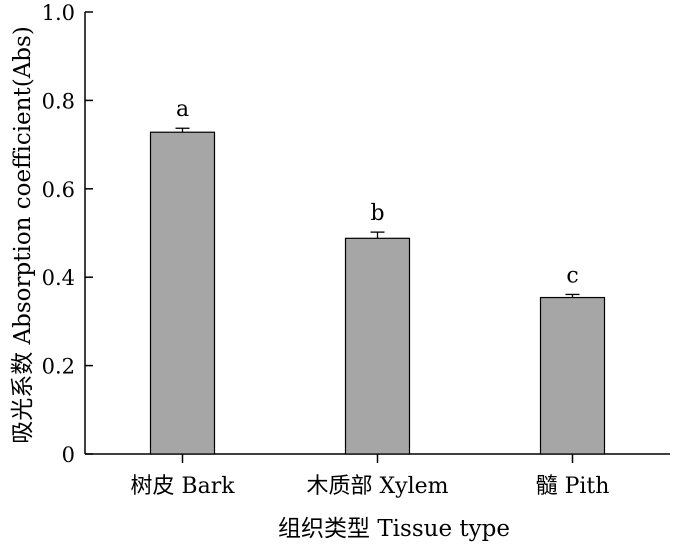 The height and width of the screenshot is (545, 700). What do you see at coordinates (572, 275) in the screenshot?
I see `significance-label: c` at bounding box center [572, 275].